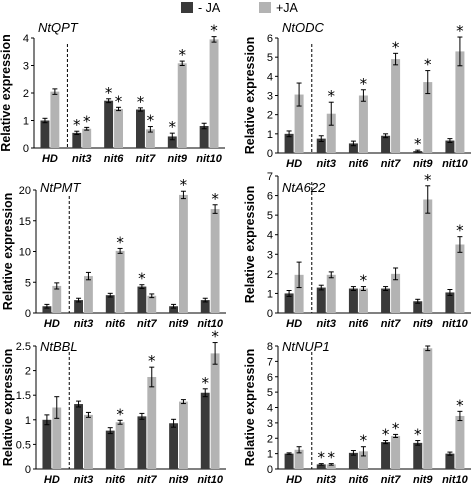 Image resolution: width=474 pixels, height=485 pixels. What do you see at coordinates (58, 27) in the screenshot?
I see `panel-title: NtQPT` at bounding box center [58, 27].